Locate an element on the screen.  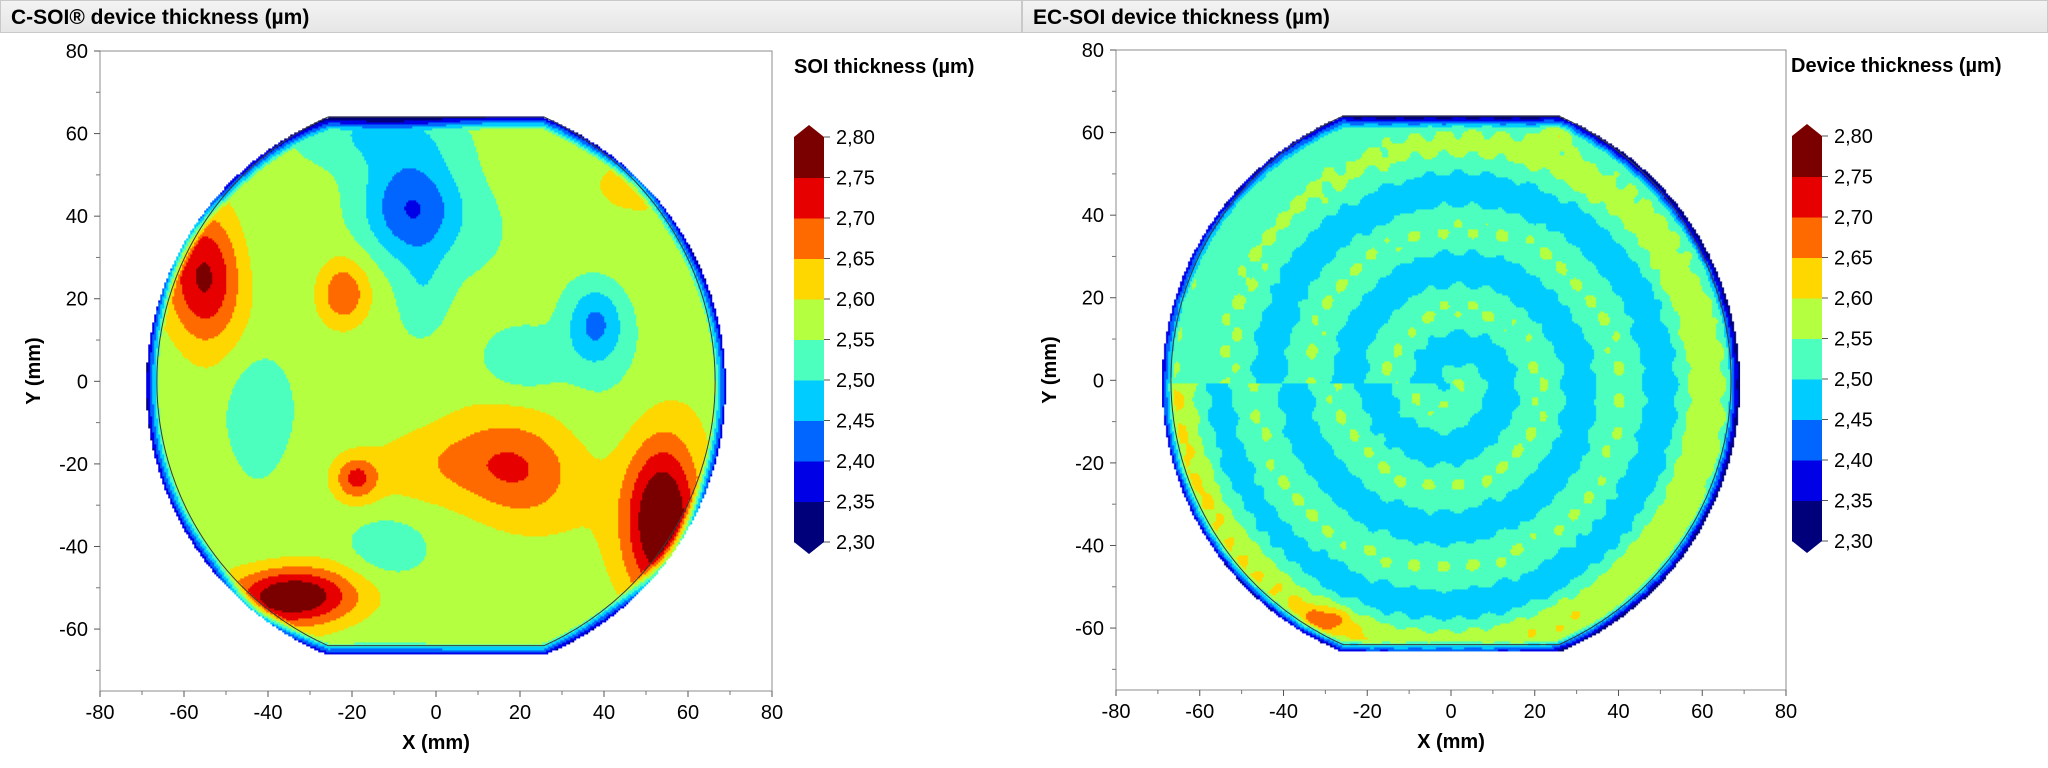
right-panel-title: EC-SOI device thickness (µm) is located at coordinates (1535, 16).